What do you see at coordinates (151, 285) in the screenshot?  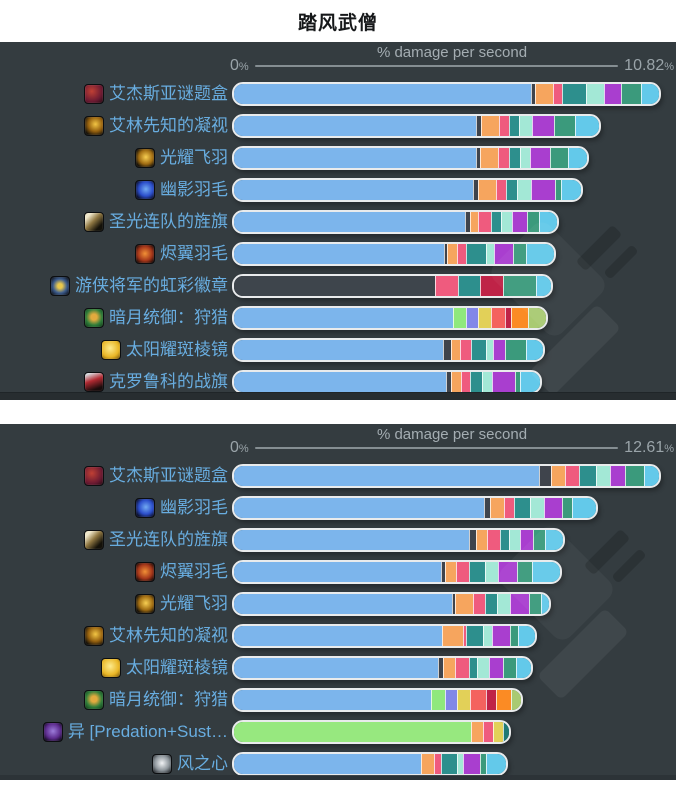 I see `item-label: 游侠将军的虹彩徽章` at bounding box center [151, 285].